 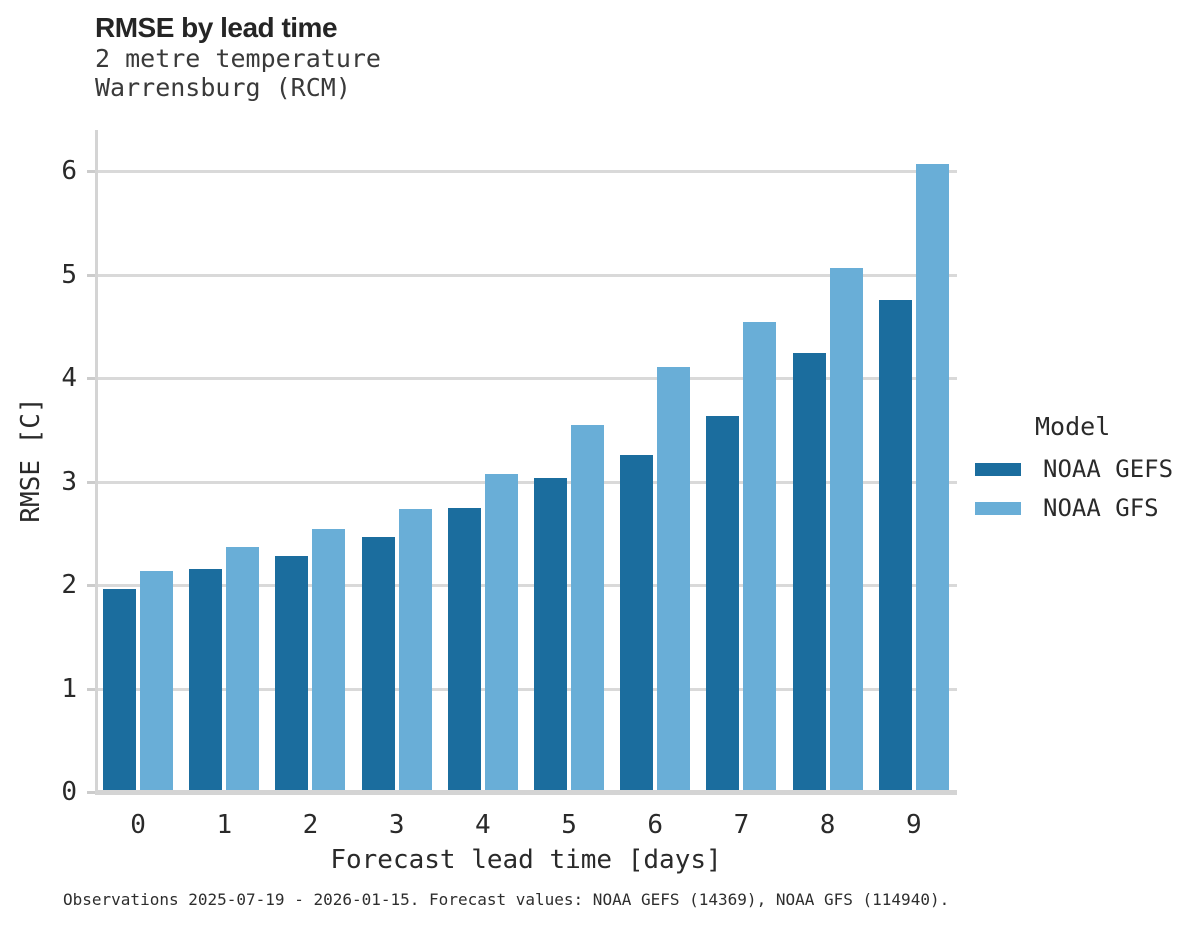 What do you see at coordinates (69, 792) in the screenshot?
I see `y-tick-label-0: 0` at bounding box center [69, 792].